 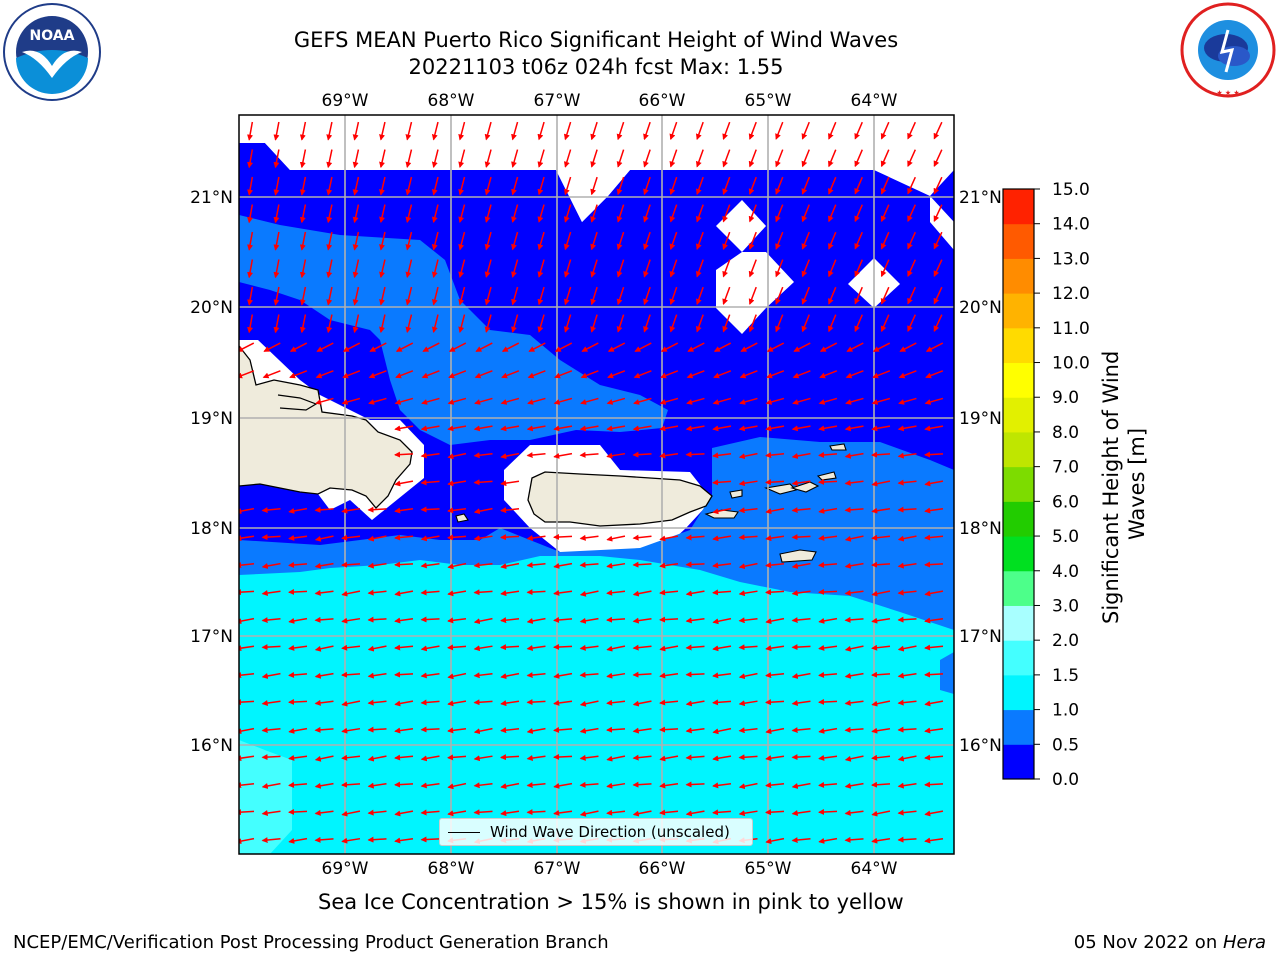 What do you see at coordinates (768, 101) in the screenshot?
I see `lon-tick-top: 65°W` at bounding box center [768, 101].